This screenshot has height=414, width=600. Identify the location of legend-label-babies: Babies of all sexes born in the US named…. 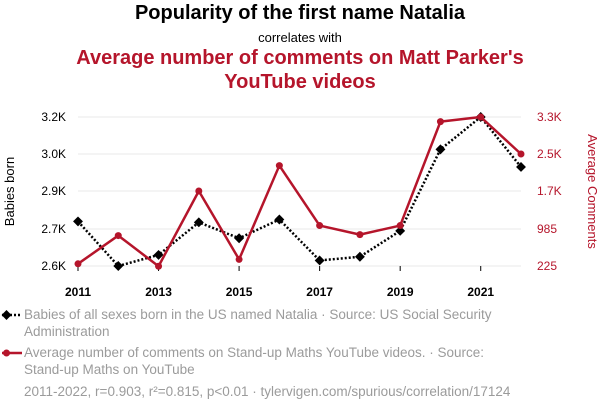
(258, 323).